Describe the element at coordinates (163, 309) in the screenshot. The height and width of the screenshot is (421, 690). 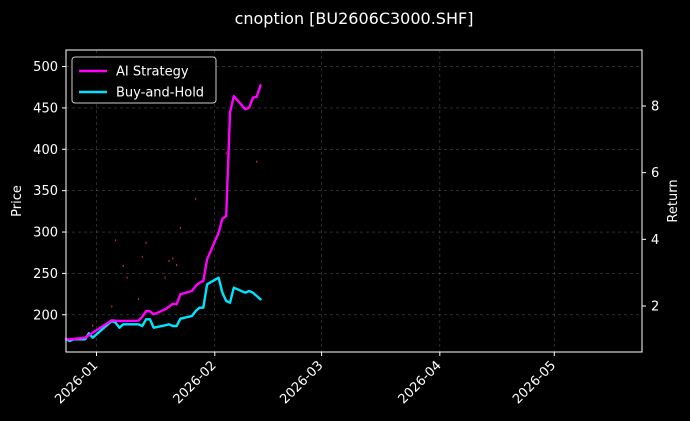
I see `buy-and-hold-line` at that location.